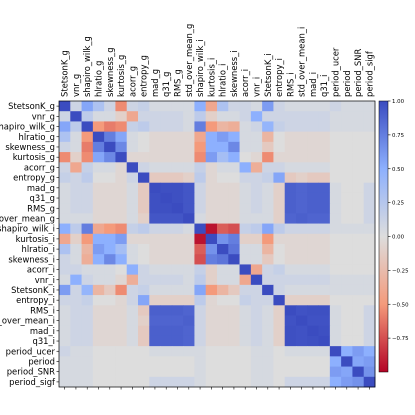 Image resolution: width=415 pixels, height=415 pixels. Describe the element at coordinates (398, 238) in the screenshot. I see `colorbar-tick-label: 0.00` at that location.